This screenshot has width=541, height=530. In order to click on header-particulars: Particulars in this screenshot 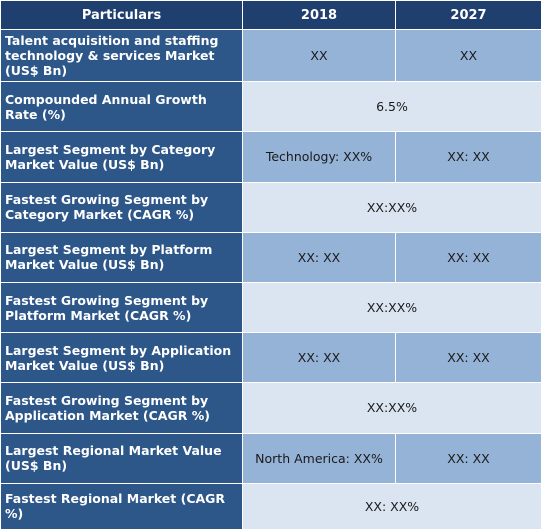, I will do `click(121, 15)`.